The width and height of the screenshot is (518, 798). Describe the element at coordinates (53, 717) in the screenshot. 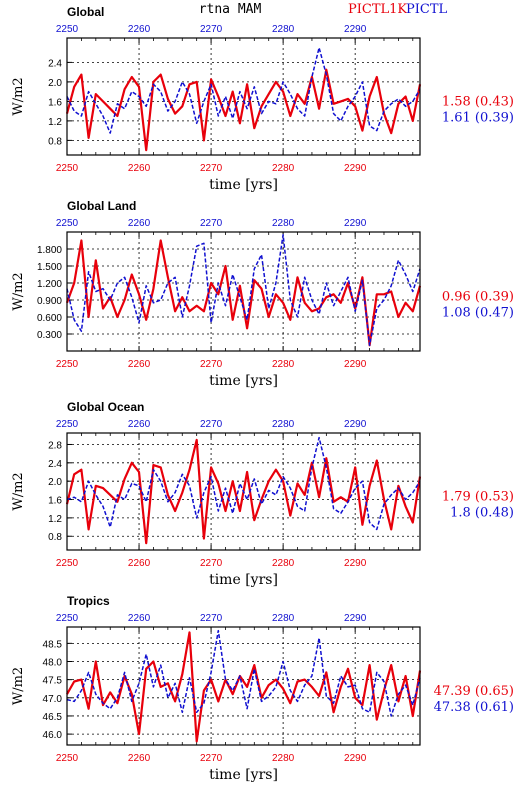

I see `y-tick-label: 46.5` at that location.